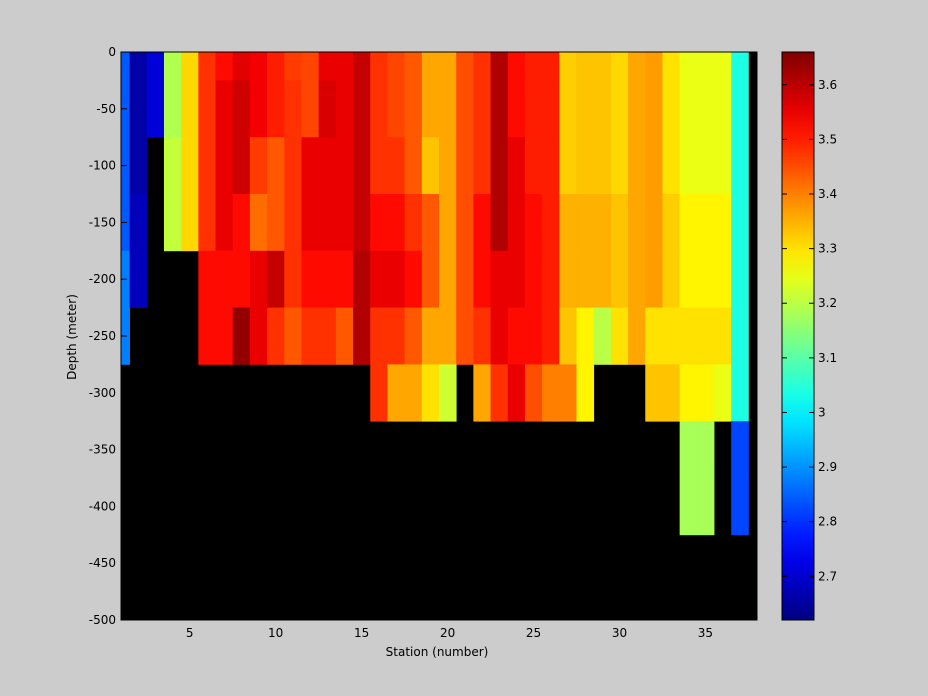 This screenshot has height=696, width=928. Describe the element at coordinates (102, 336) in the screenshot. I see `y-tick-label: -250` at that location.